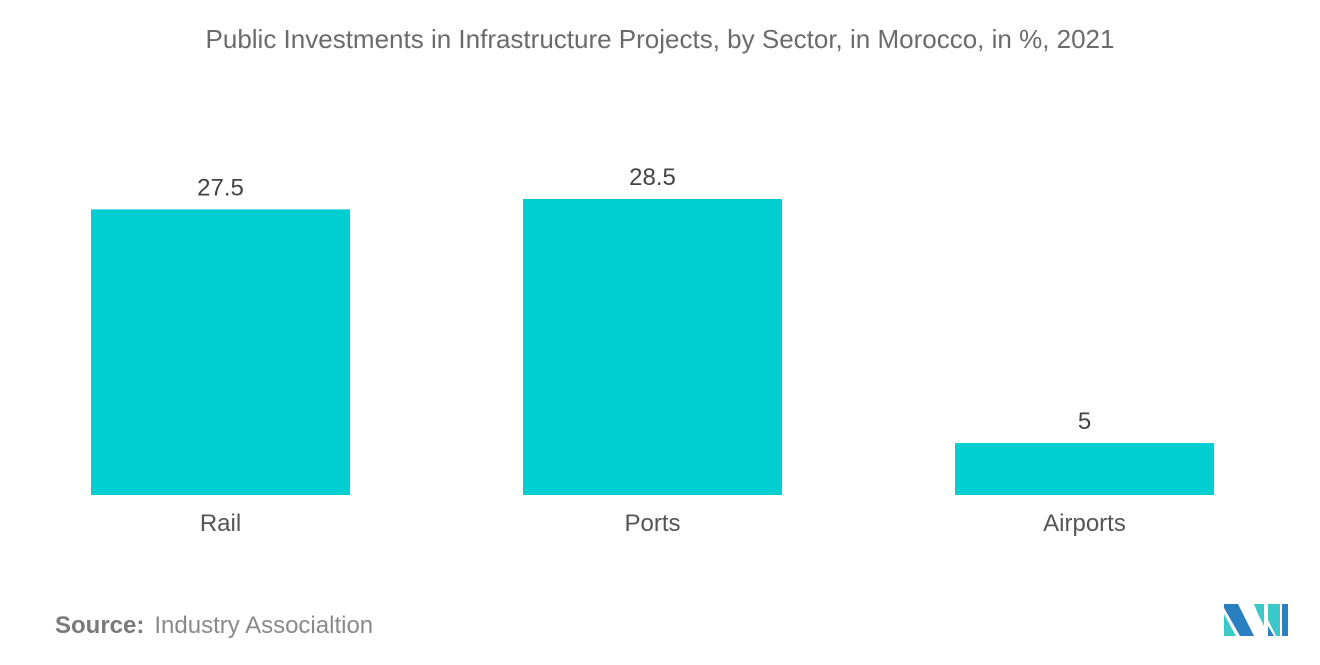 The height and width of the screenshot is (665, 1320). Describe the element at coordinates (220, 523) in the screenshot. I see `x-tick-label: Rail` at that location.